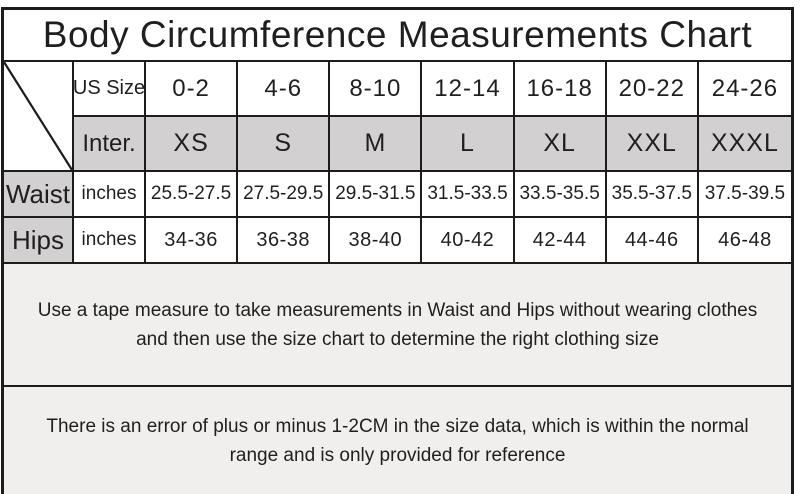 This screenshot has width=800, height=494. Describe the element at coordinates (39, 241) in the screenshot. I see `hips-row-label: Hips` at that location.